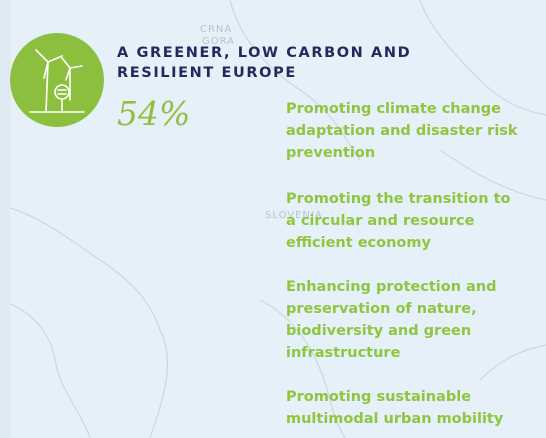  Describe the element at coordinates (378, 331) in the screenshot. I see `item-line: biodiversity and green` at that location.